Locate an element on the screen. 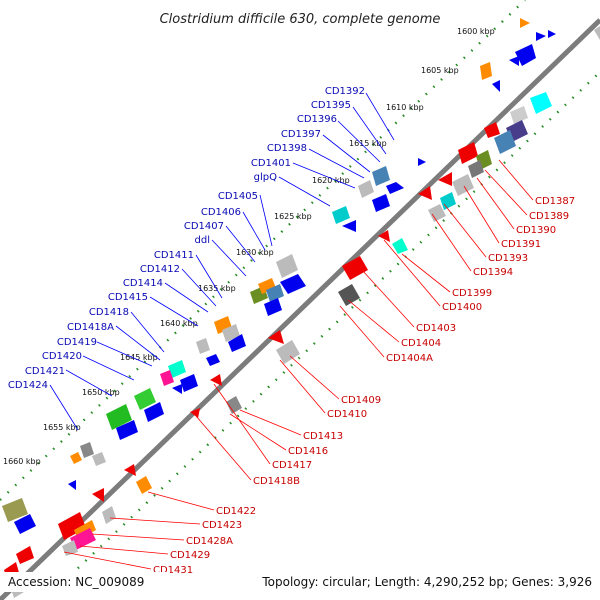 This screenshot has height=600, width=600. gene-label: CD1418 is located at coordinates (109, 312).